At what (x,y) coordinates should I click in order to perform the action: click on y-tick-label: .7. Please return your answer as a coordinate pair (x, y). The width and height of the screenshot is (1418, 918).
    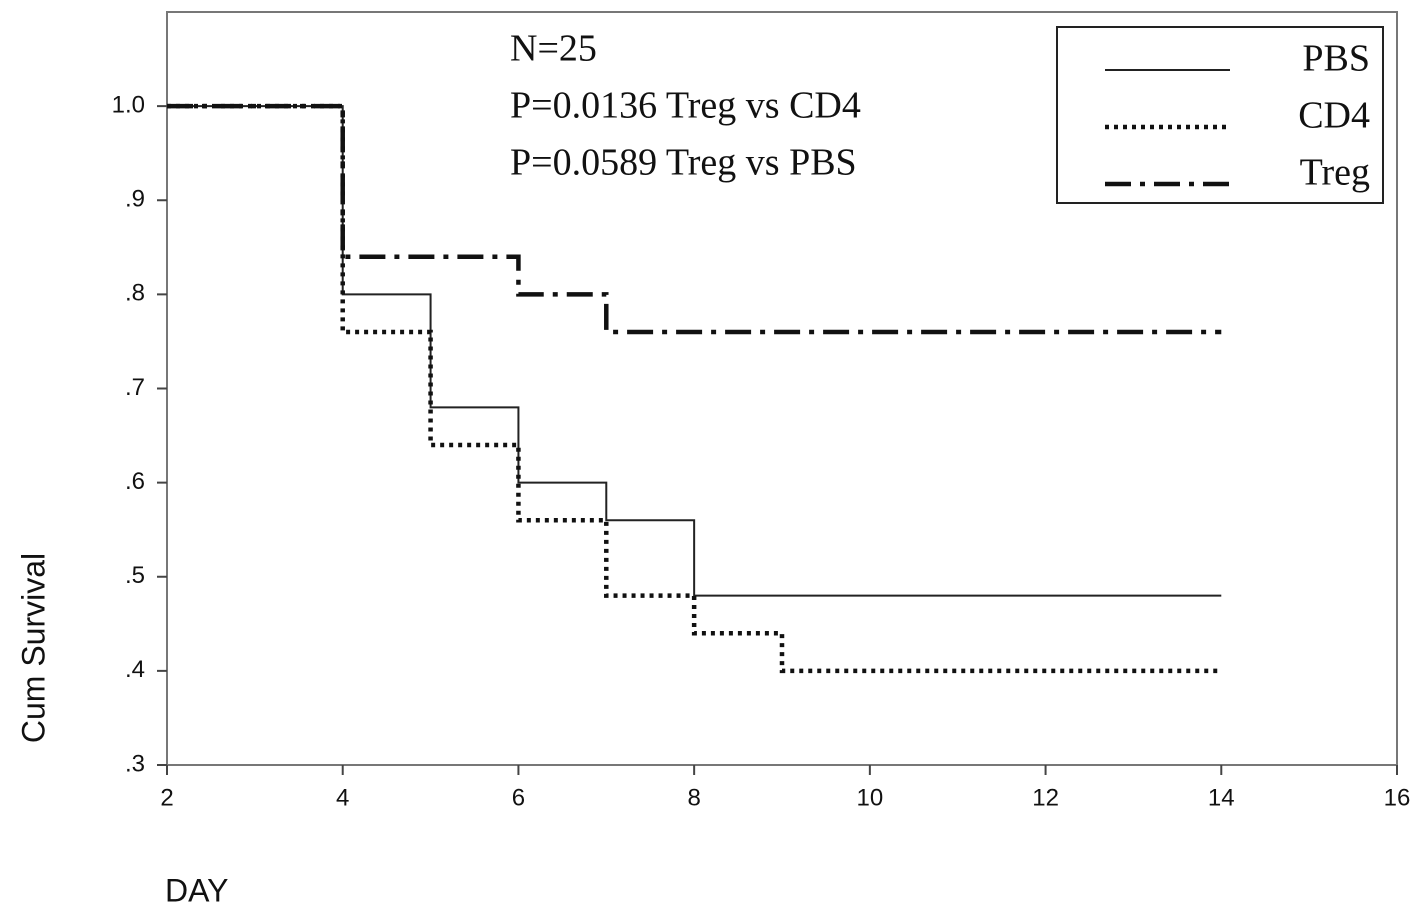
    Looking at the image, I should click on (135, 387).